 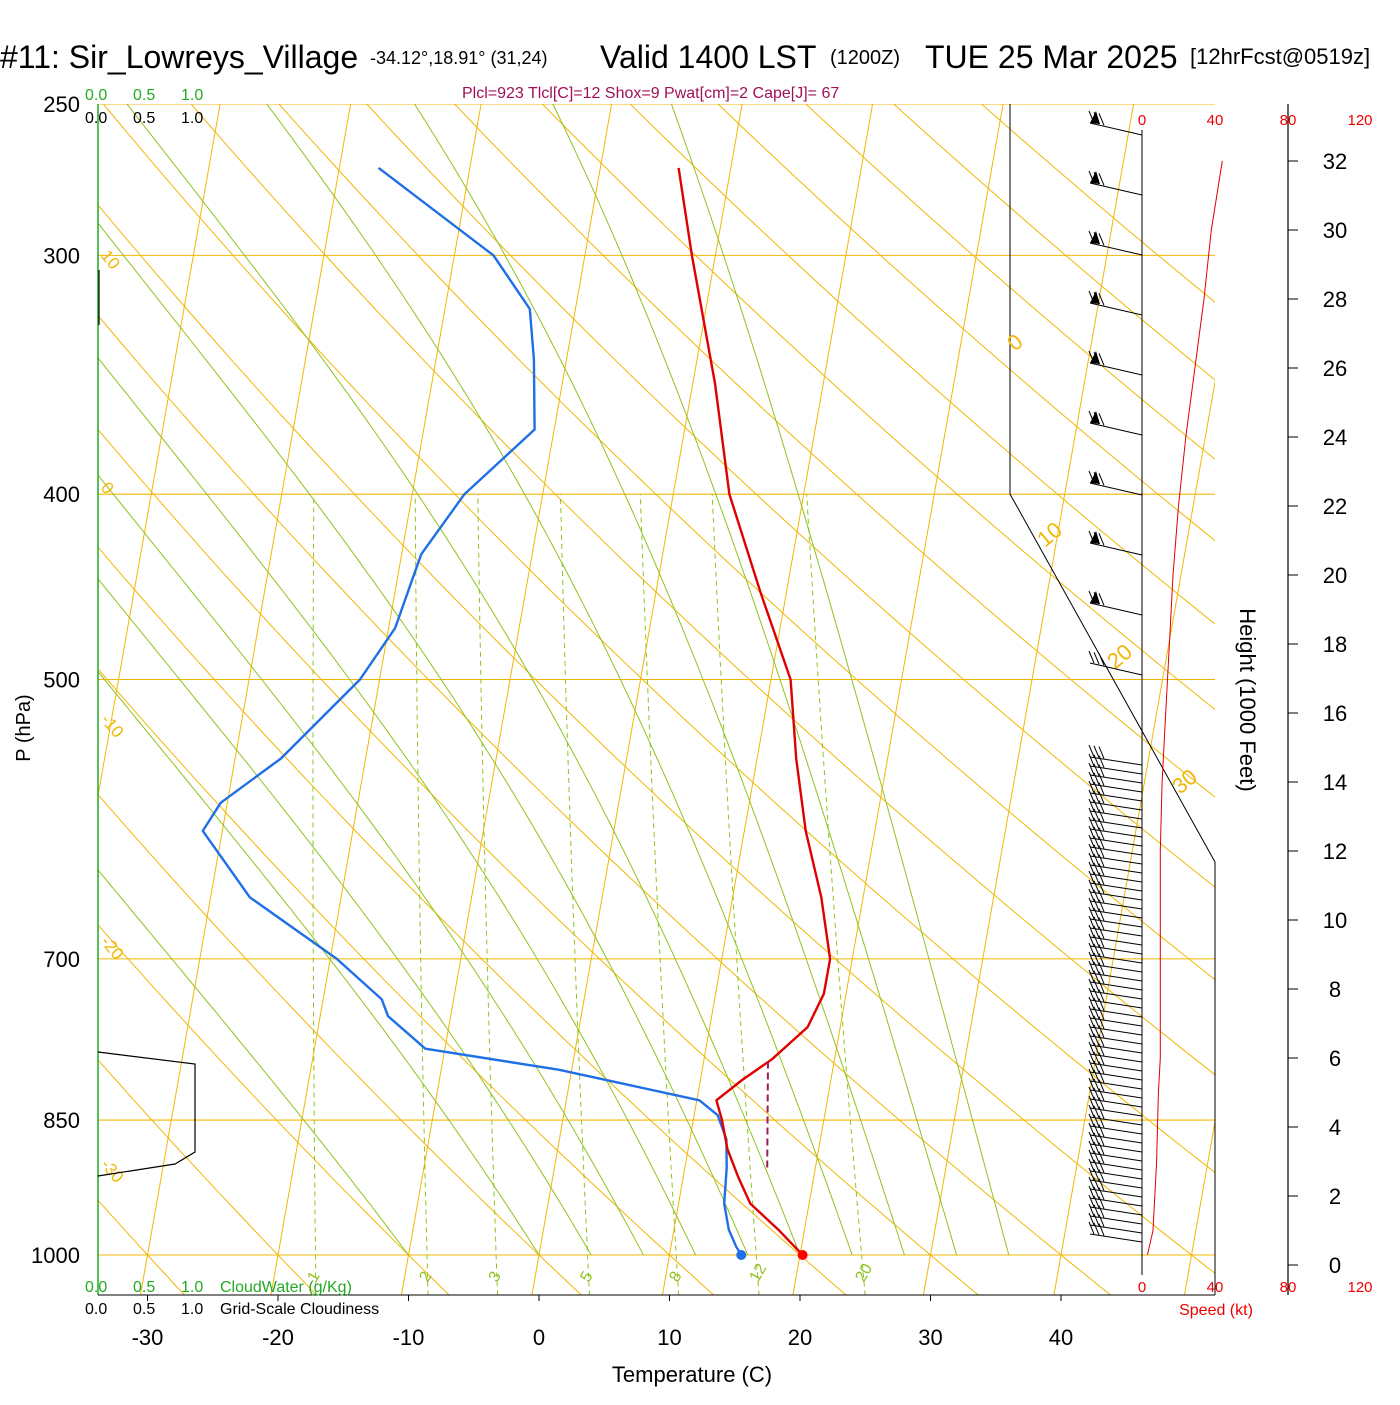 I want to click on isotherm-label-left-2: -10, so click(x=112, y=725).